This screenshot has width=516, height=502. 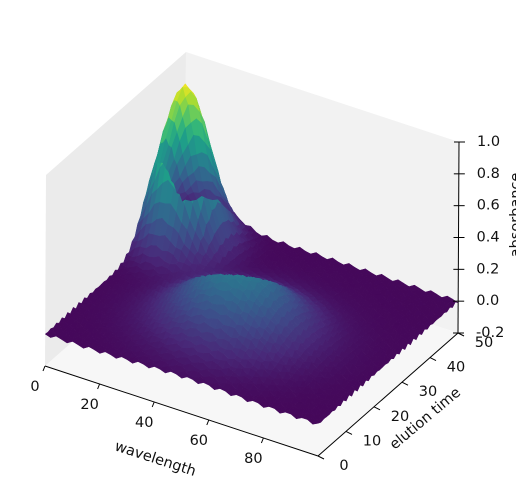 What do you see at coordinates (490, 333) in the screenshot?
I see `z-tick-label: -0.2` at bounding box center [490, 333].